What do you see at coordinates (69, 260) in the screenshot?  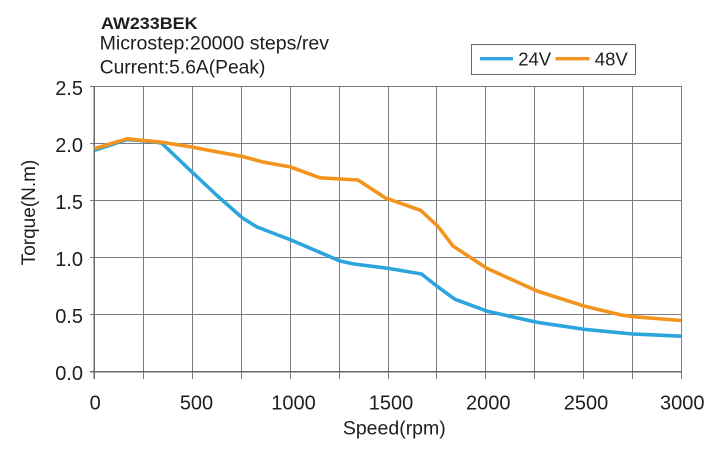 I see `svg-text: 1.0` at bounding box center [69, 260].